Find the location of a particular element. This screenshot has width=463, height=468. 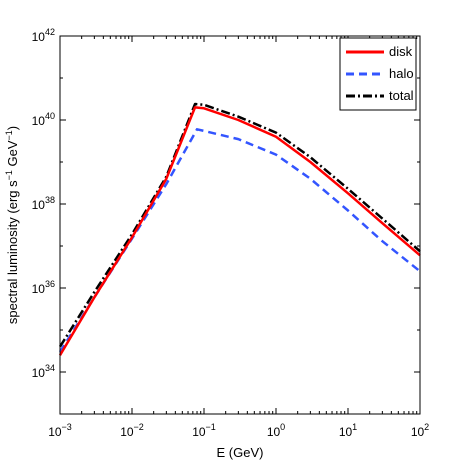

x-tick-label: 10⁻² is located at coordinates (132, 430).